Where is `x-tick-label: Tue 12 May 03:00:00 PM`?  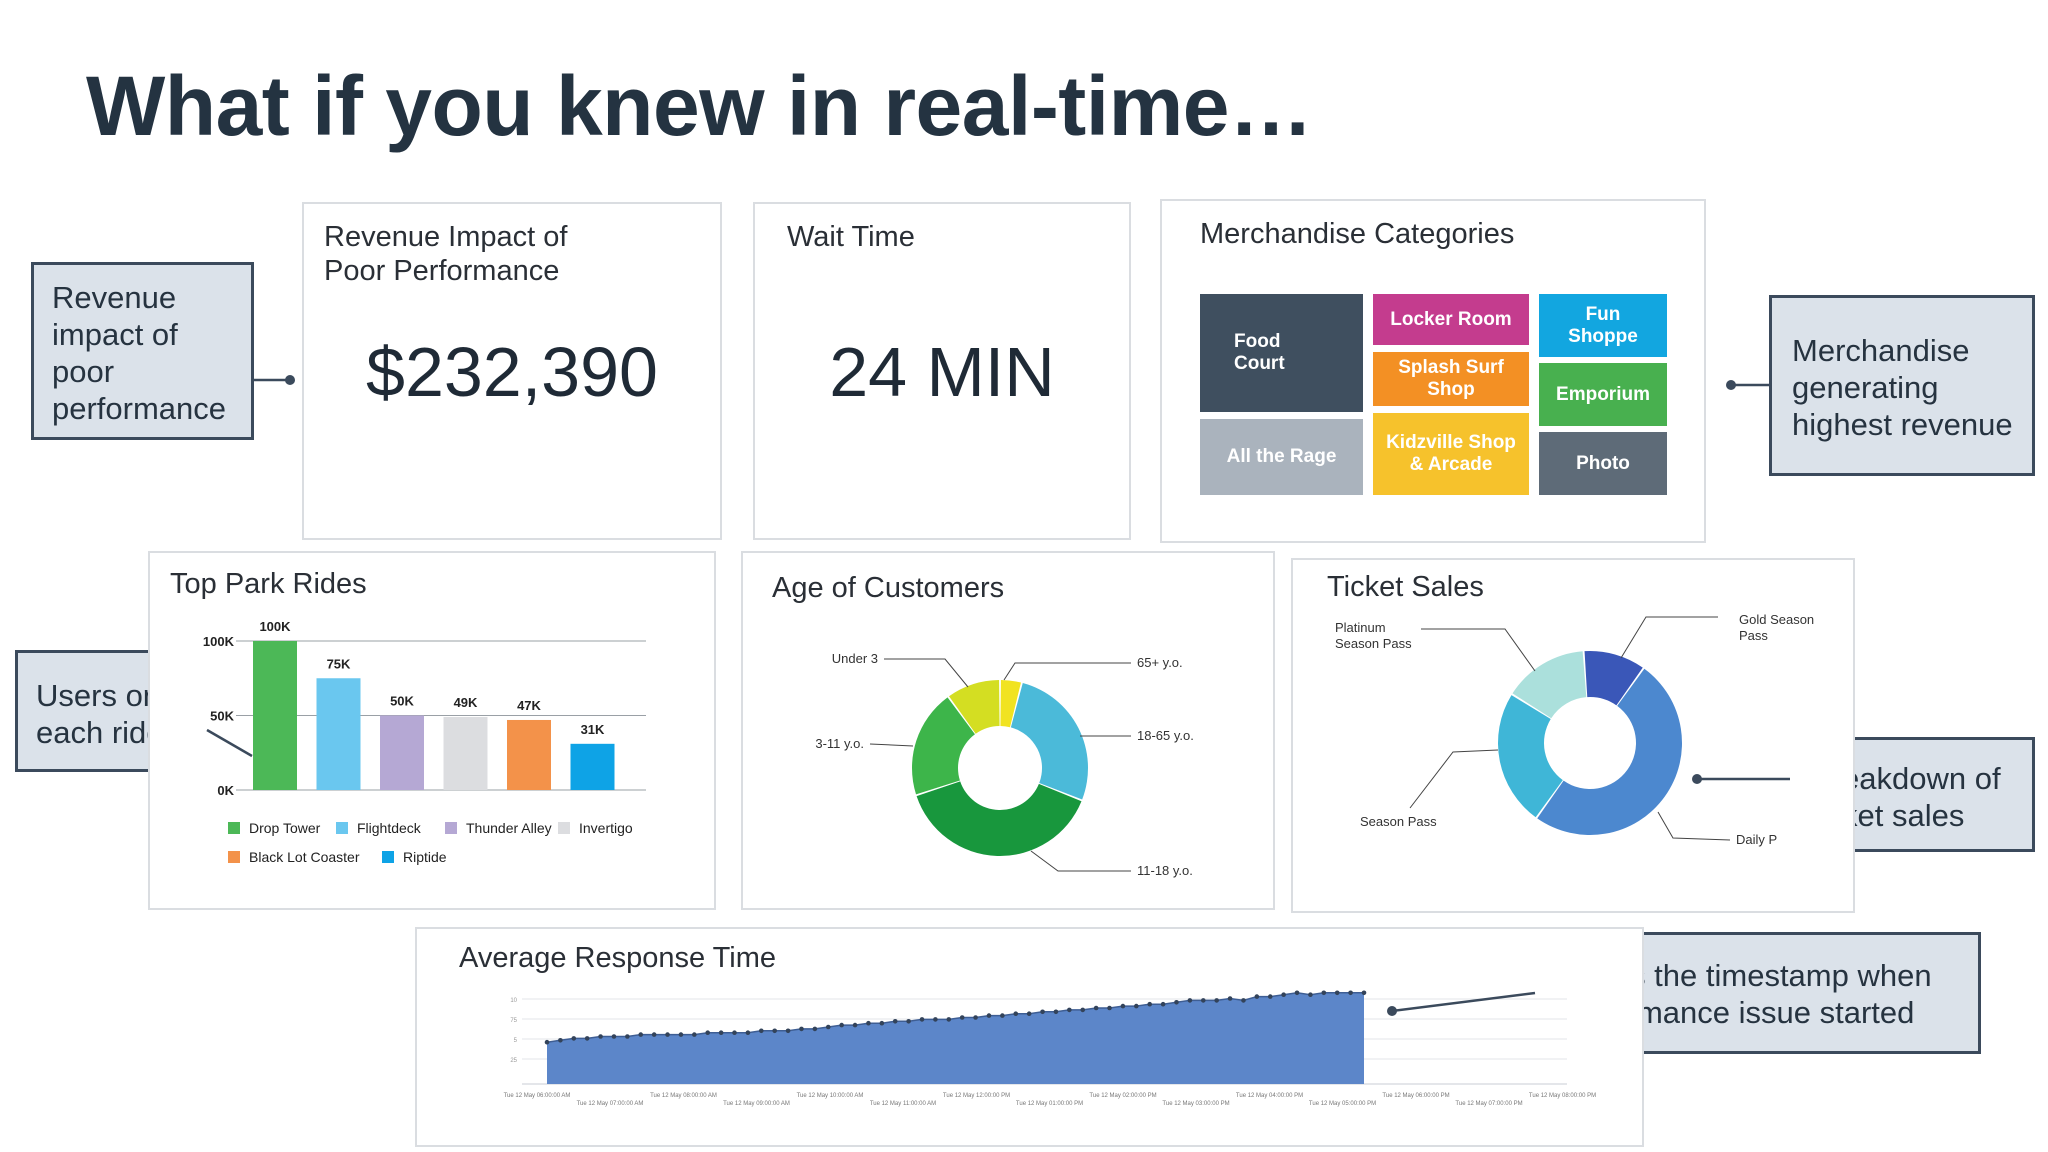 x-tick-label: Tue 12 May 03:00:00 PM is located at coordinates (1195, 1104).